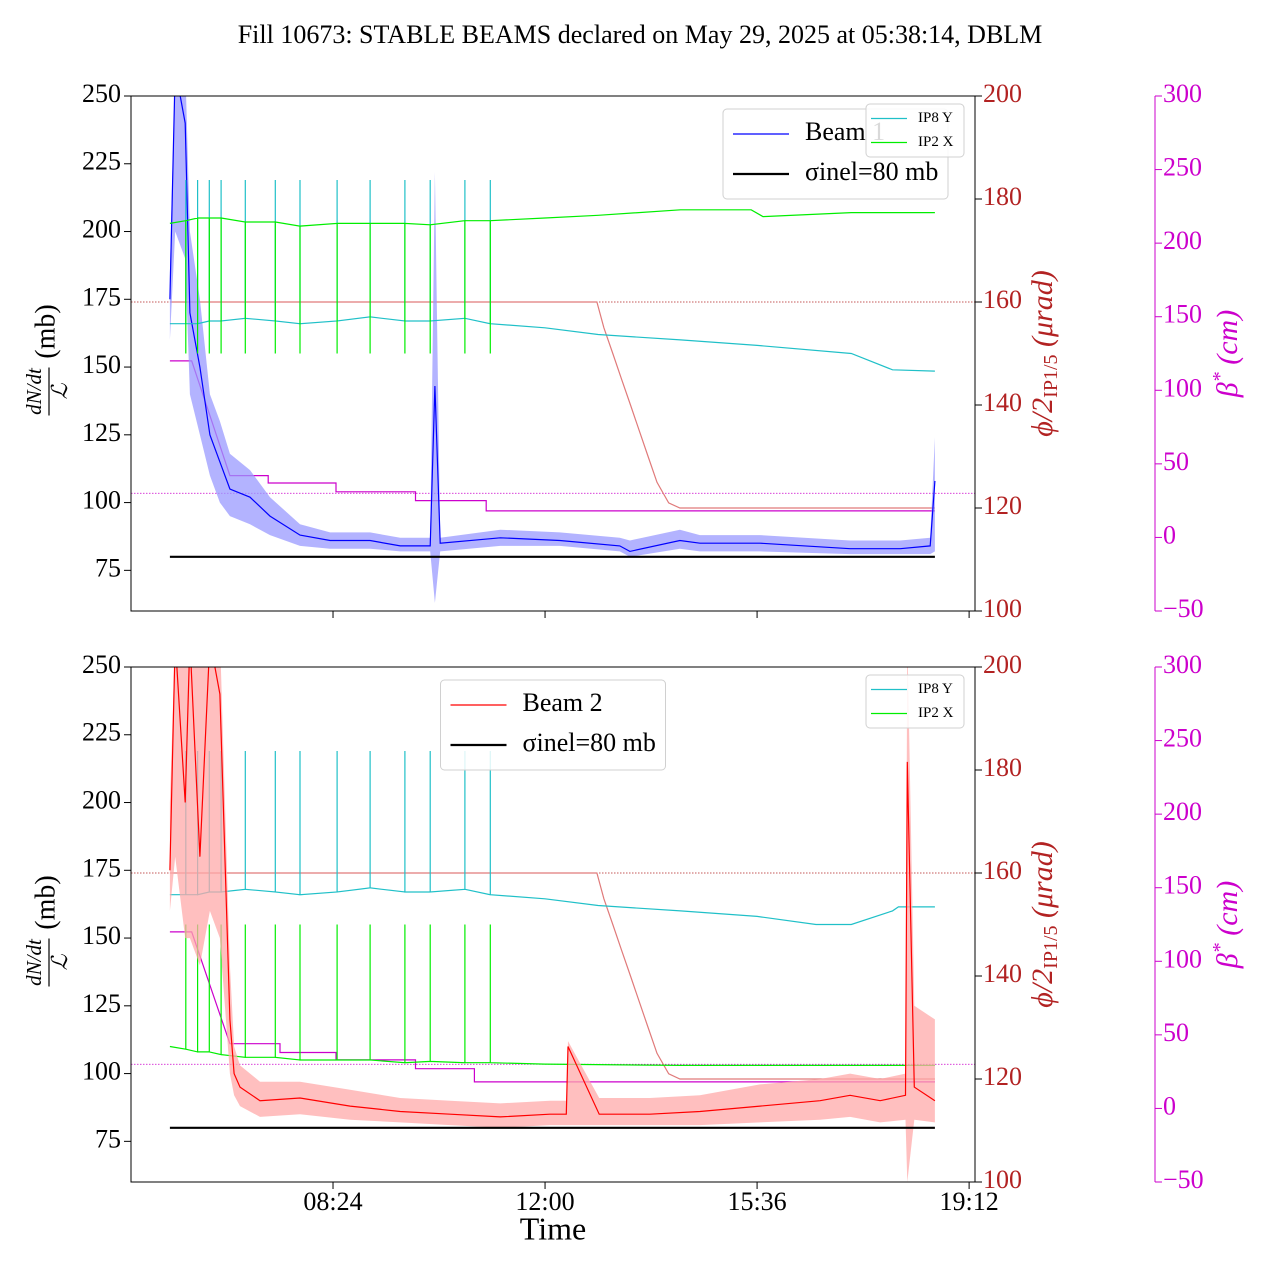 Image resolution: width=1280 pixels, height=1280 pixels. Describe the element at coordinates (1183, 1179) in the screenshot. I see `y3-tick-label: −50` at that location.